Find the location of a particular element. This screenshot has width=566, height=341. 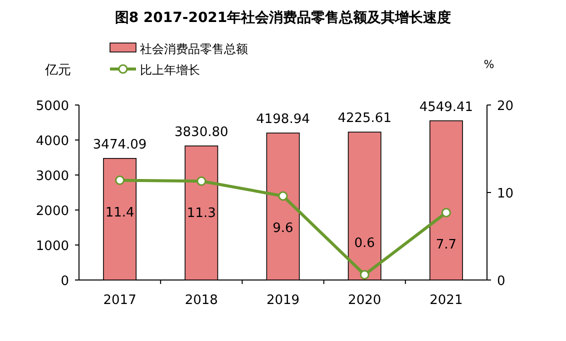

x-tick-label: 2019 is located at coordinates (283, 300).